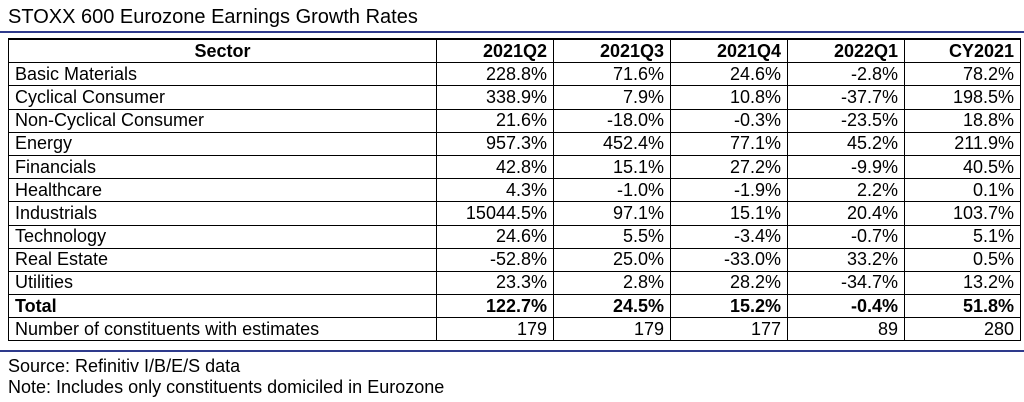 This screenshot has width=1024, height=402. Describe the element at coordinates (729, 143) in the screenshot. I see `cell-value: 77.1%` at that location.